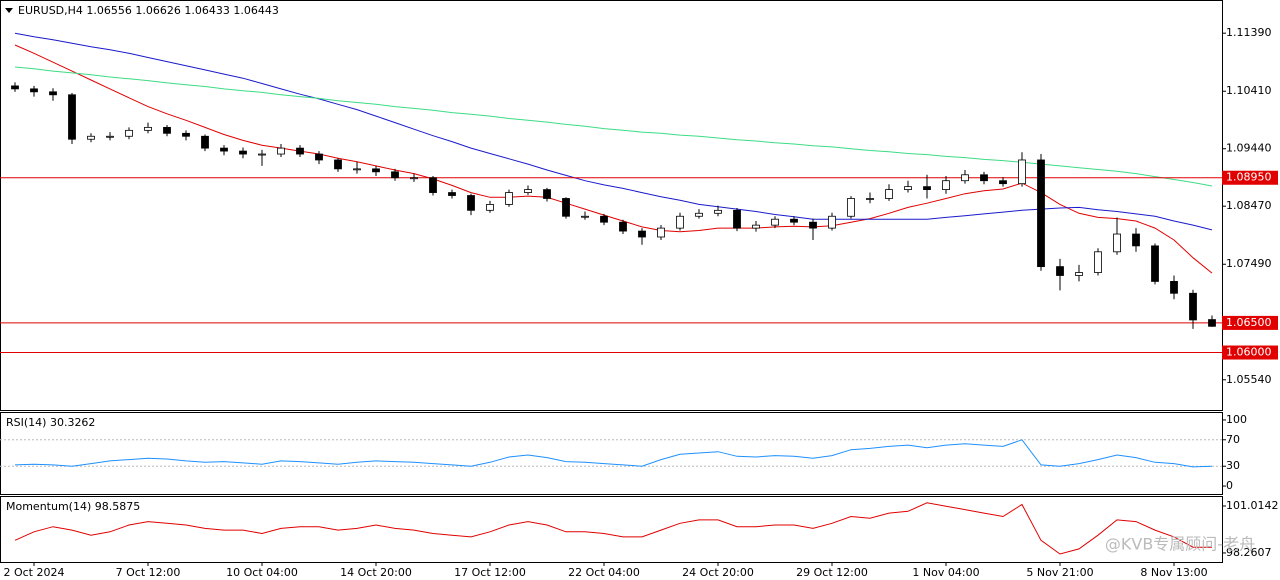  I want to click on x-tick-label: 24 Oct 20:00, so click(718, 572).